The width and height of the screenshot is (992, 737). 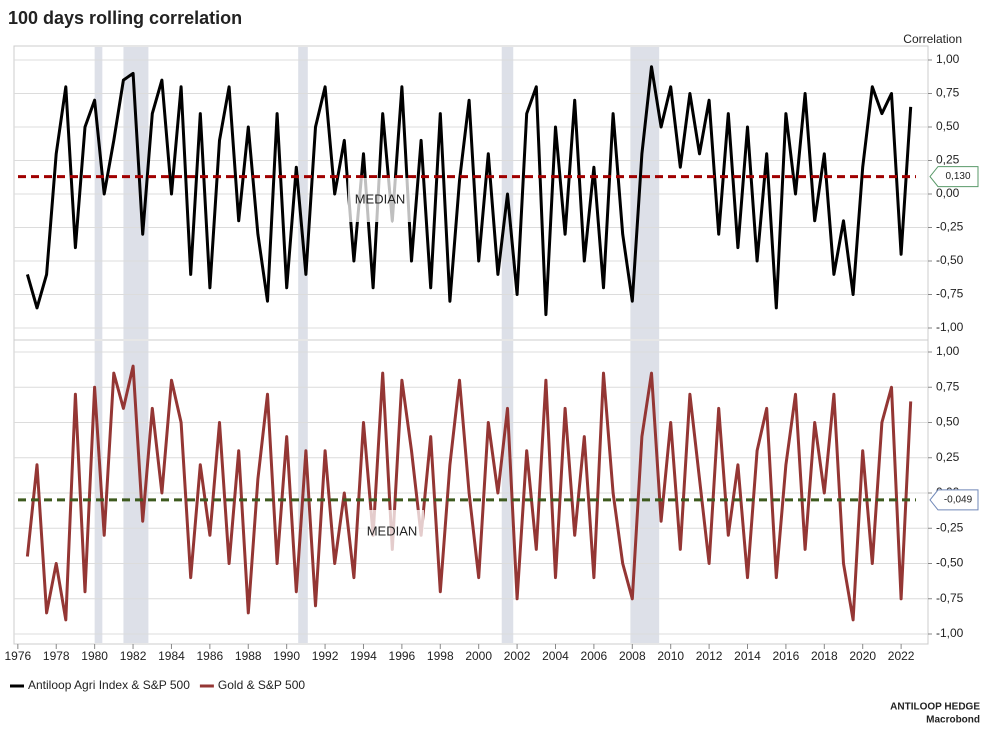 What do you see at coordinates (363, 656) in the screenshot?
I see `x-tick-label: 1994` at bounding box center [363, 656].